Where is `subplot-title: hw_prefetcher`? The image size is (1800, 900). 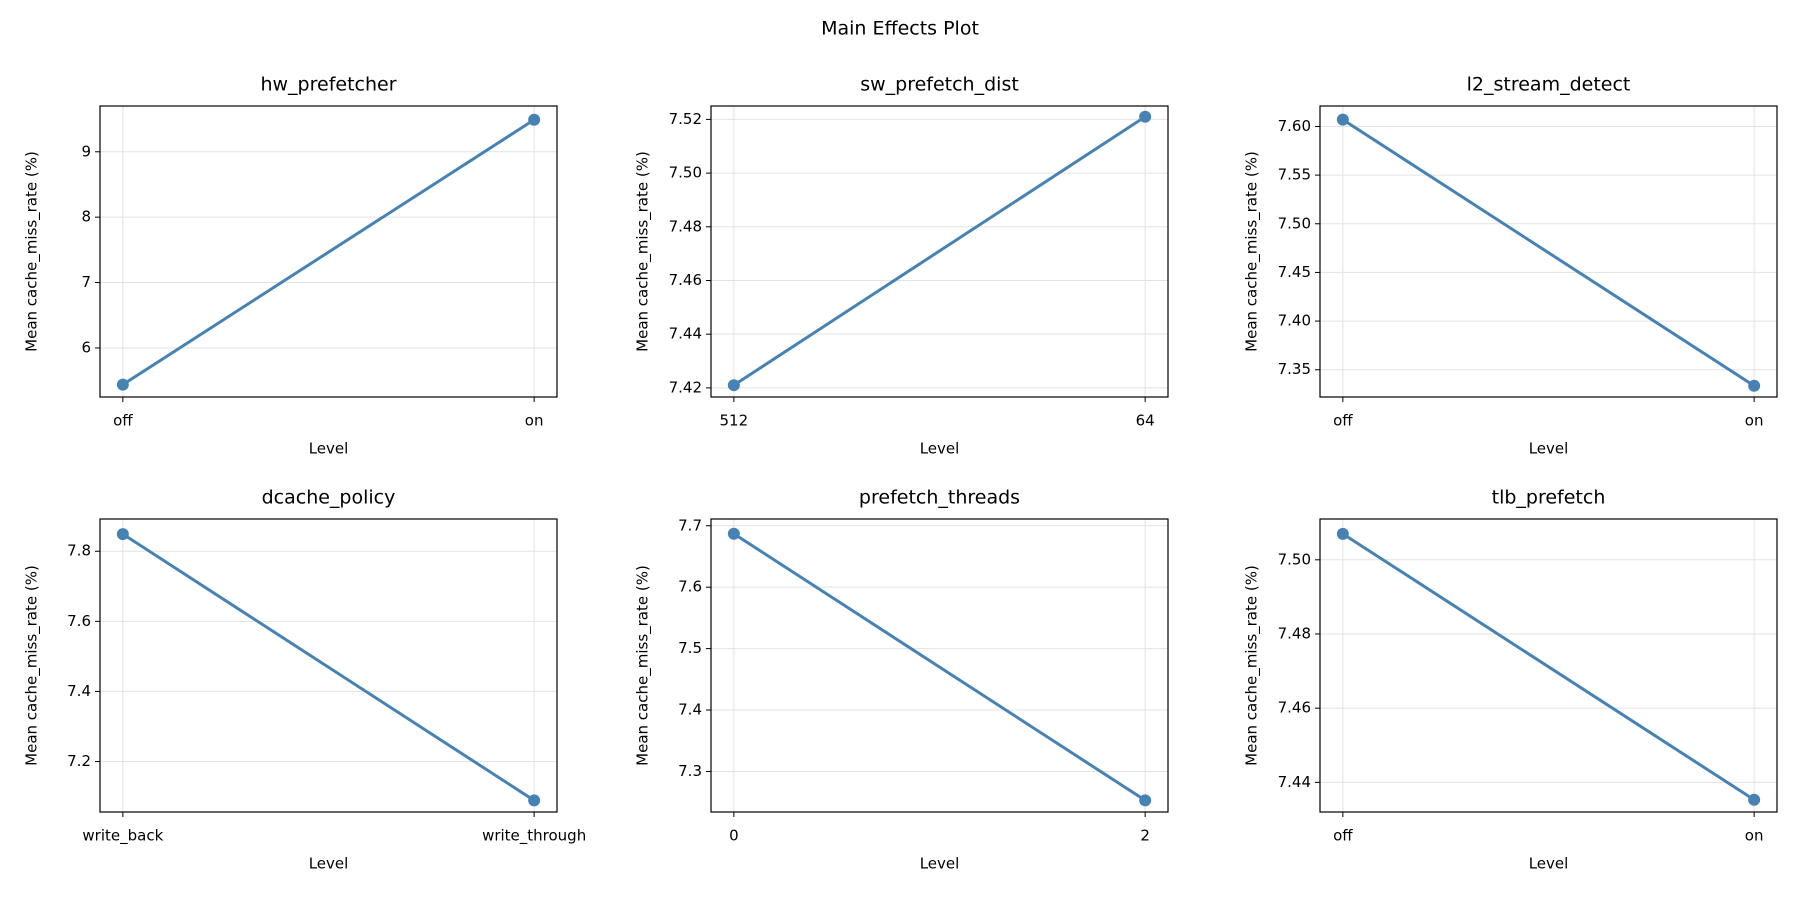 subplot-title: hw_prefetcher is located at coordinates (328, 85).